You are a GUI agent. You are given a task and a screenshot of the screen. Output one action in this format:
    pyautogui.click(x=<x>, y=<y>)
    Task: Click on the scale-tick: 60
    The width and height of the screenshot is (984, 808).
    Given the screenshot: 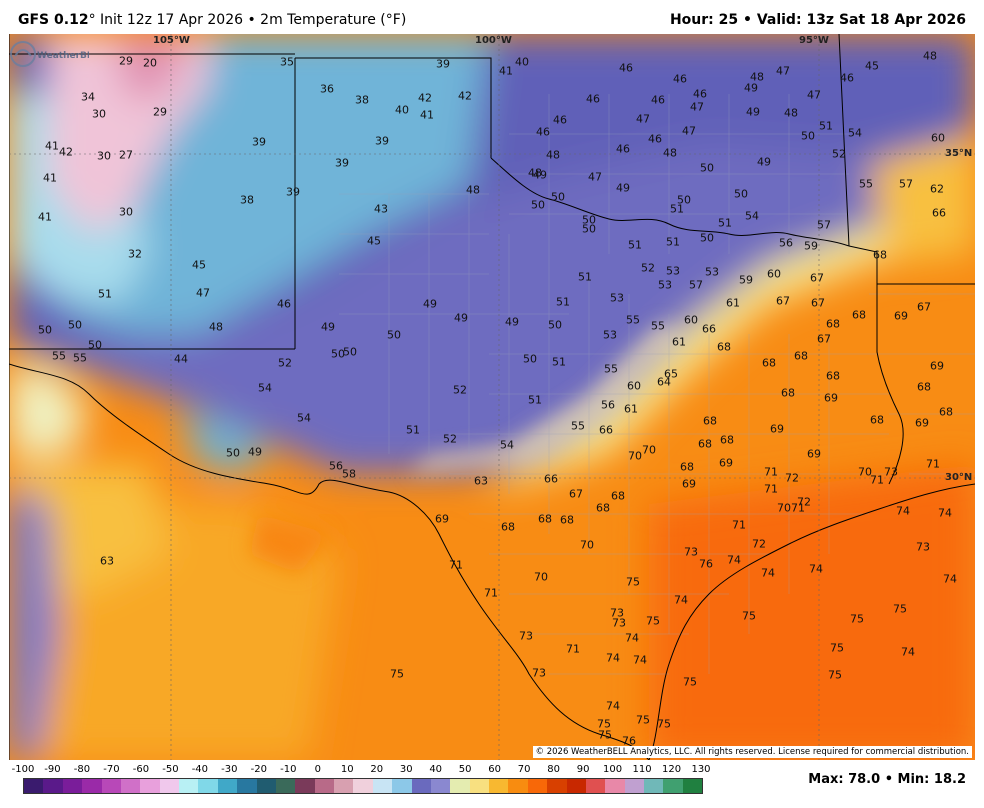 What is the action you would take?
    pyautogui.click(x=495, y=769)
    